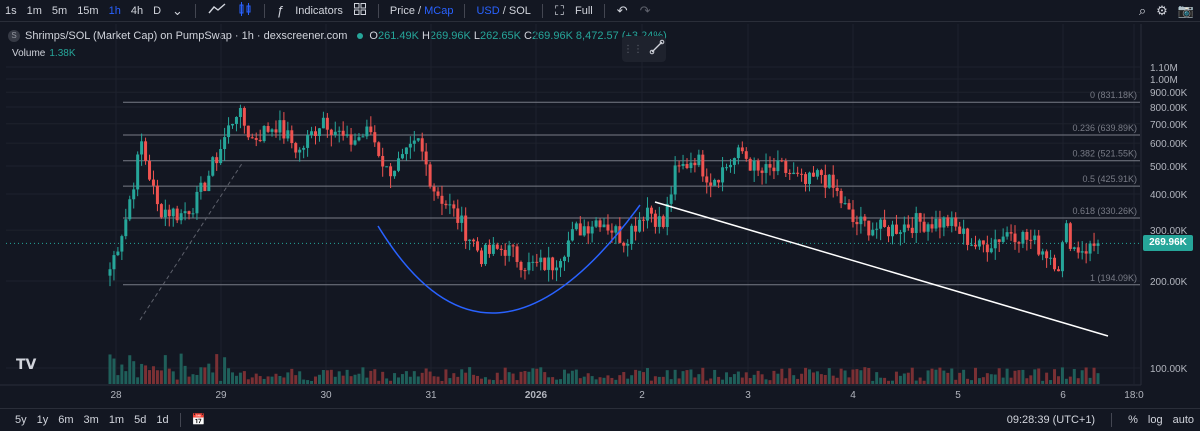  What do you see at coordinates (162, 419) in the screenshot?
I see `range-1d: 1d` at bounding box center [162, 419].